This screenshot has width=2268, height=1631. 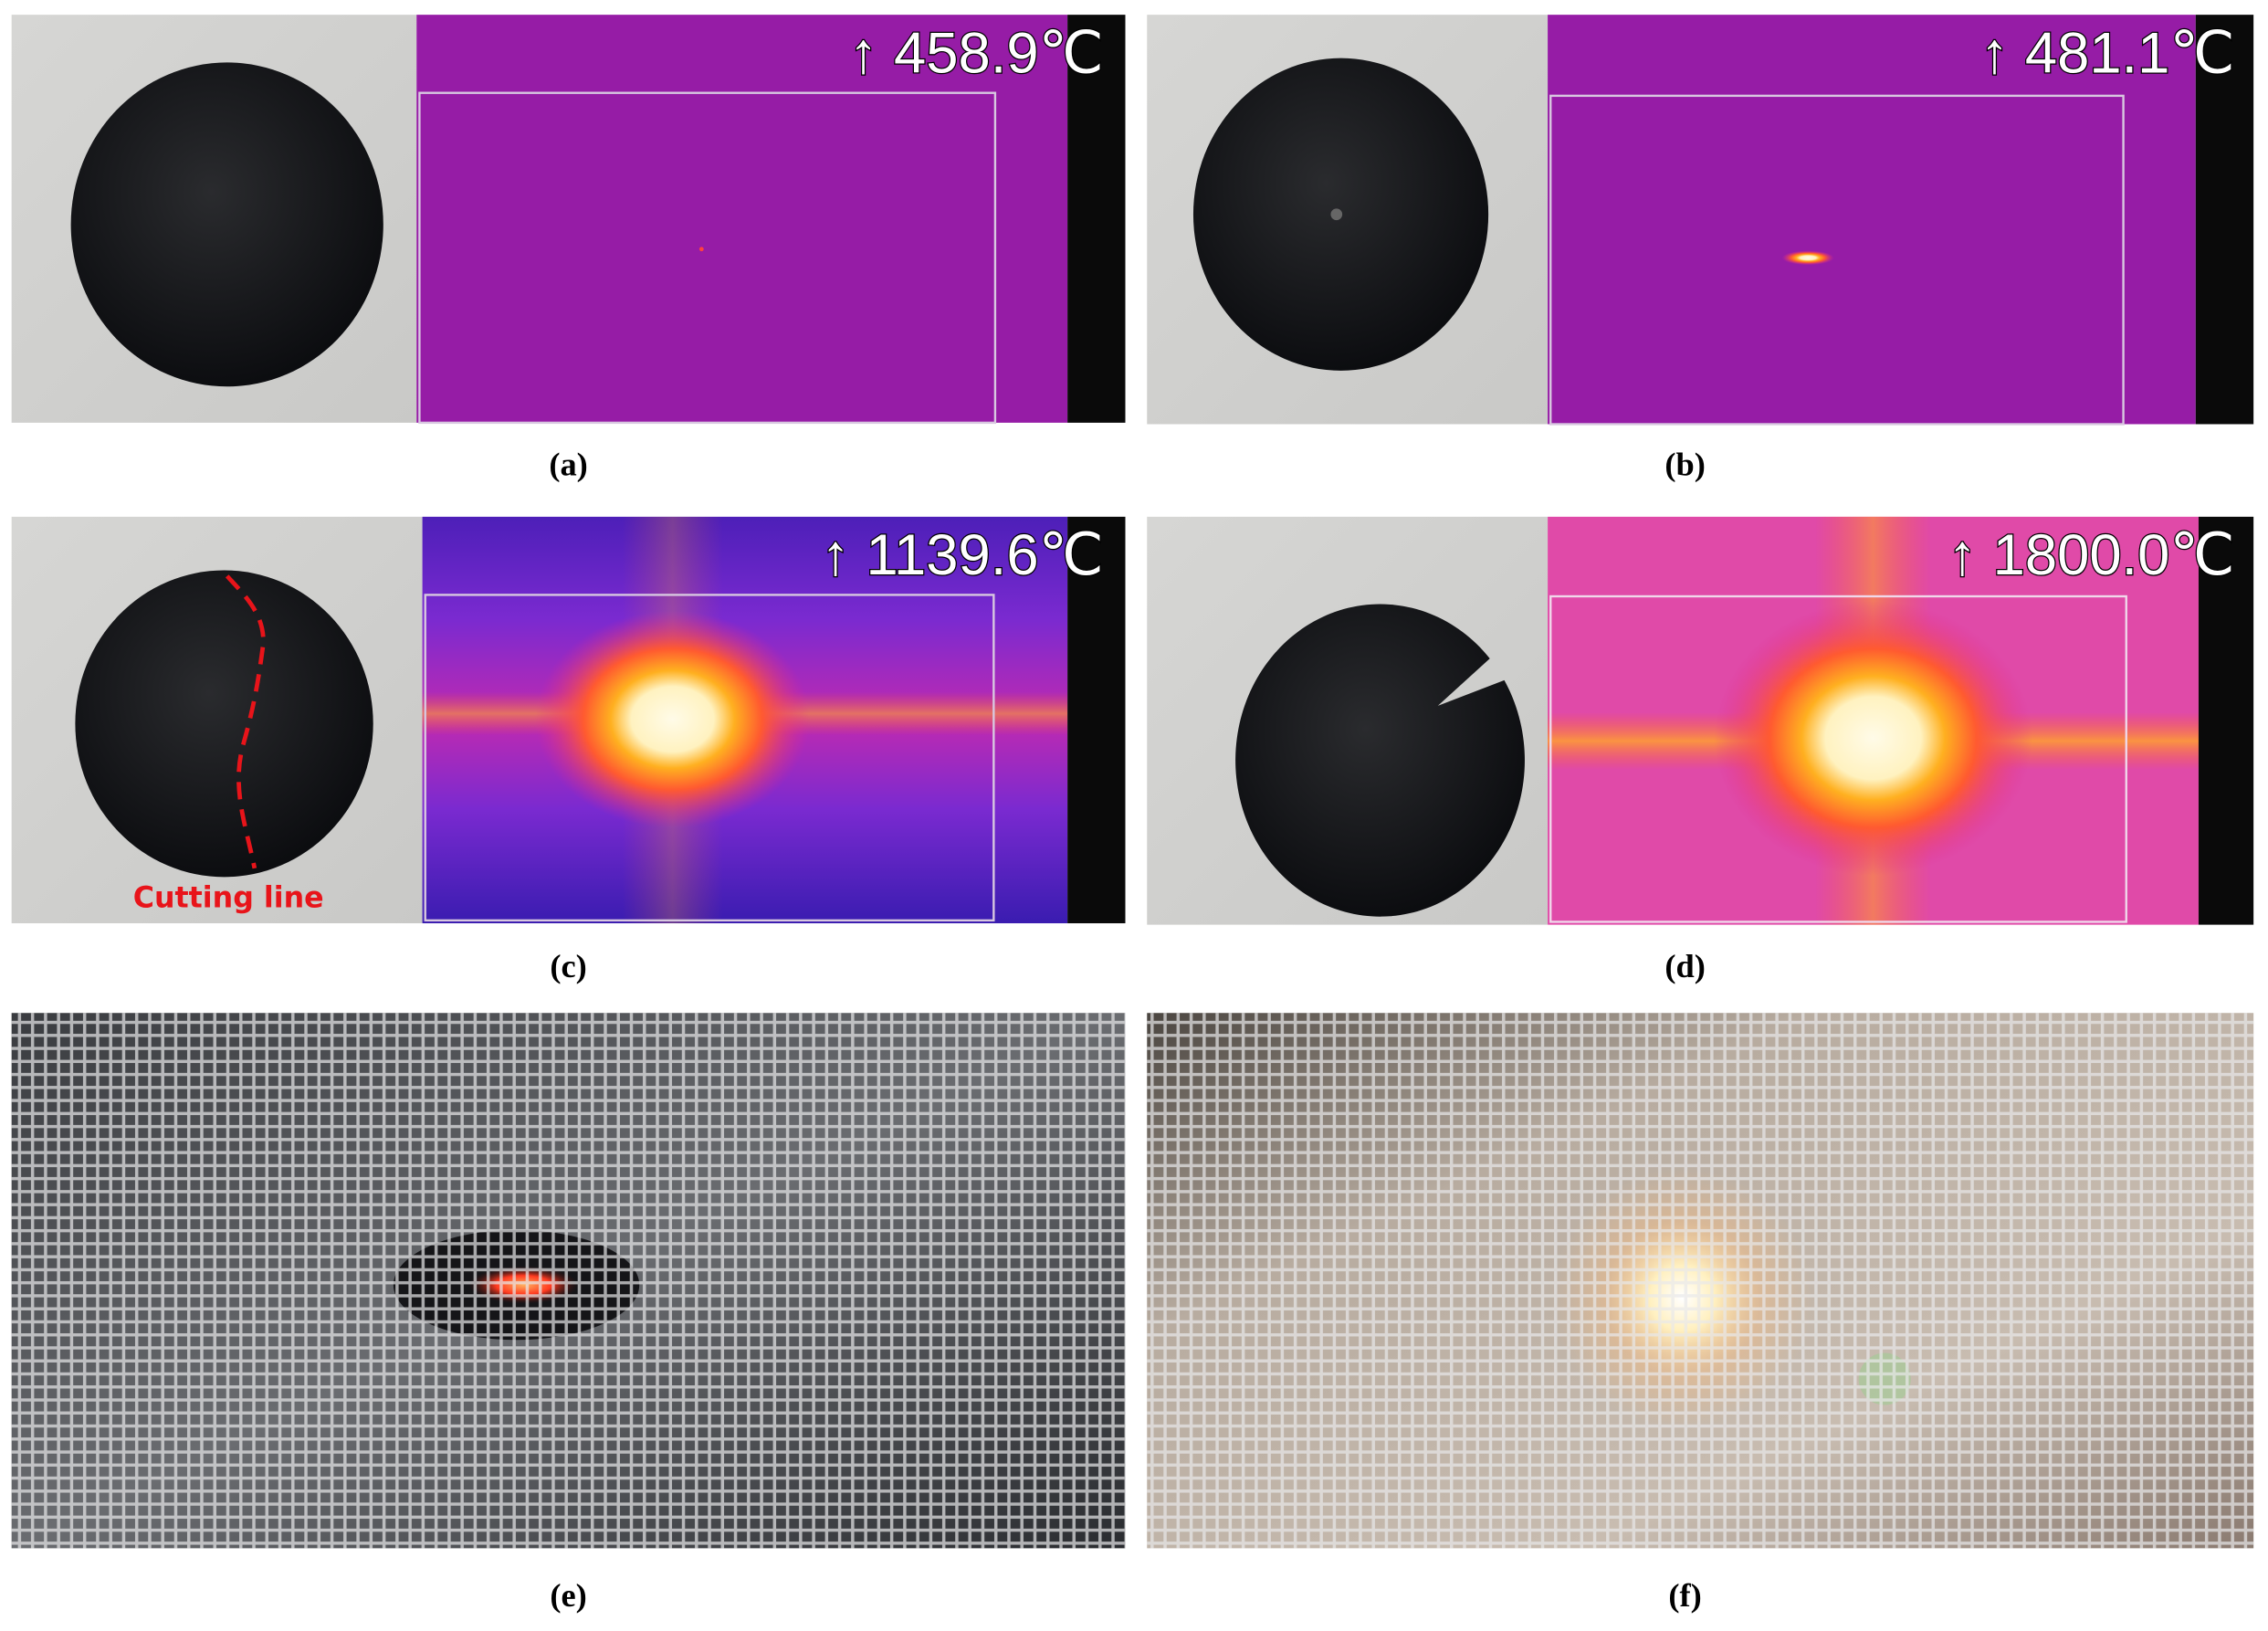 I want to click on temperature: ↑ 1800.0℃, so click(x=2091, y=555).